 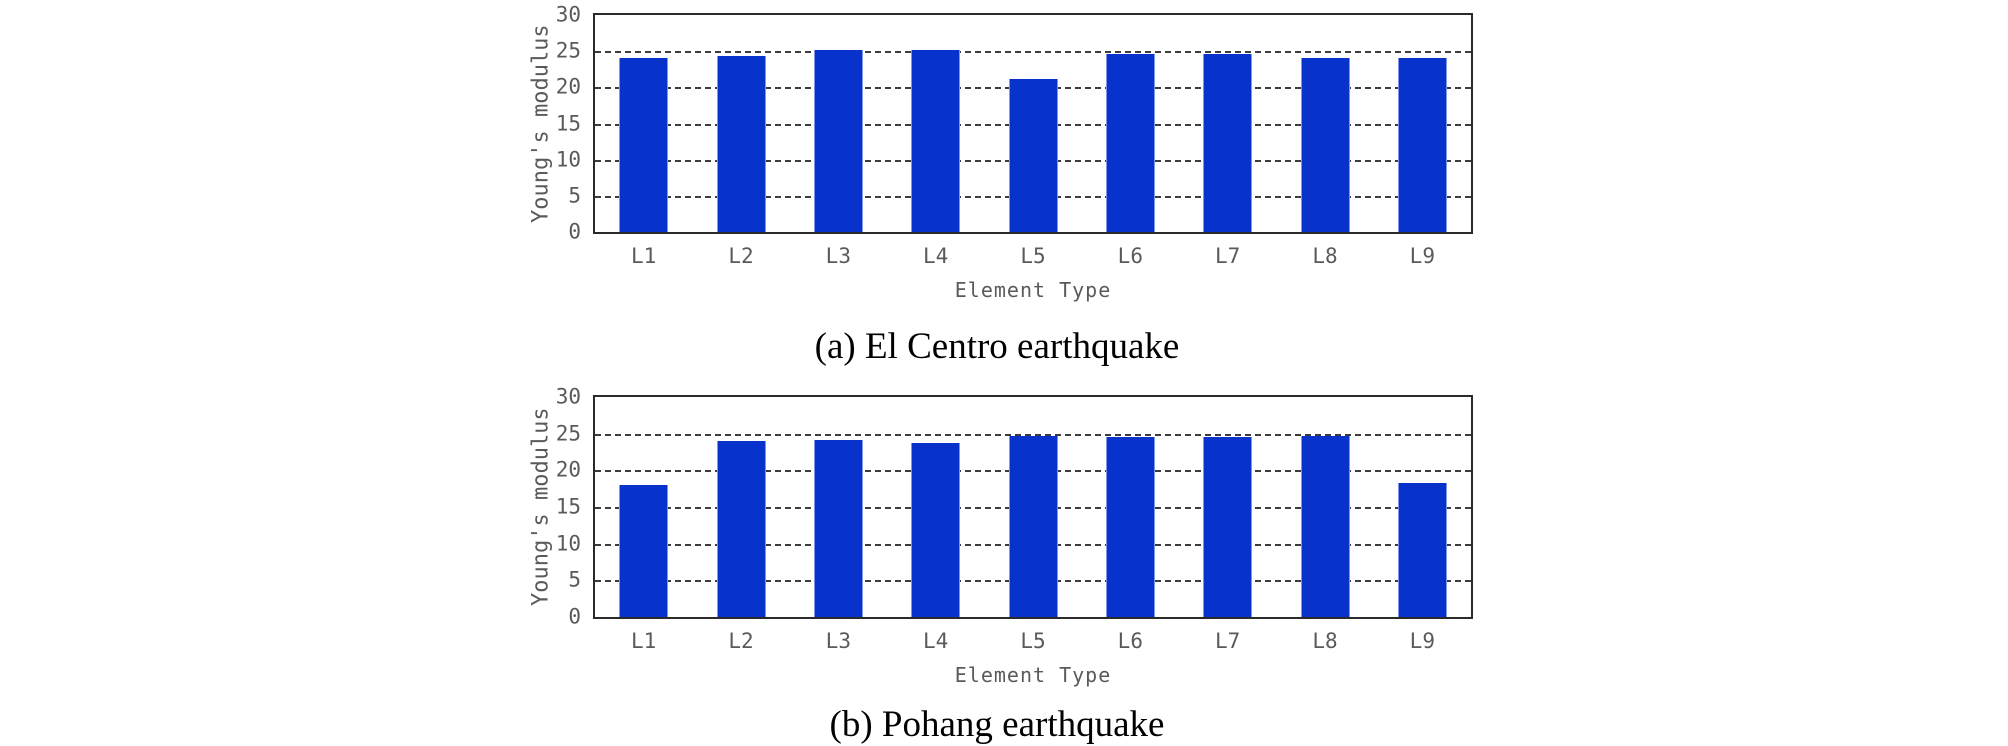 What do you see at coordinates (997, 346) in the screenshot?
I see `caption-el-centro: (a) El Centro earthquake` at bounding box center [997, 346].